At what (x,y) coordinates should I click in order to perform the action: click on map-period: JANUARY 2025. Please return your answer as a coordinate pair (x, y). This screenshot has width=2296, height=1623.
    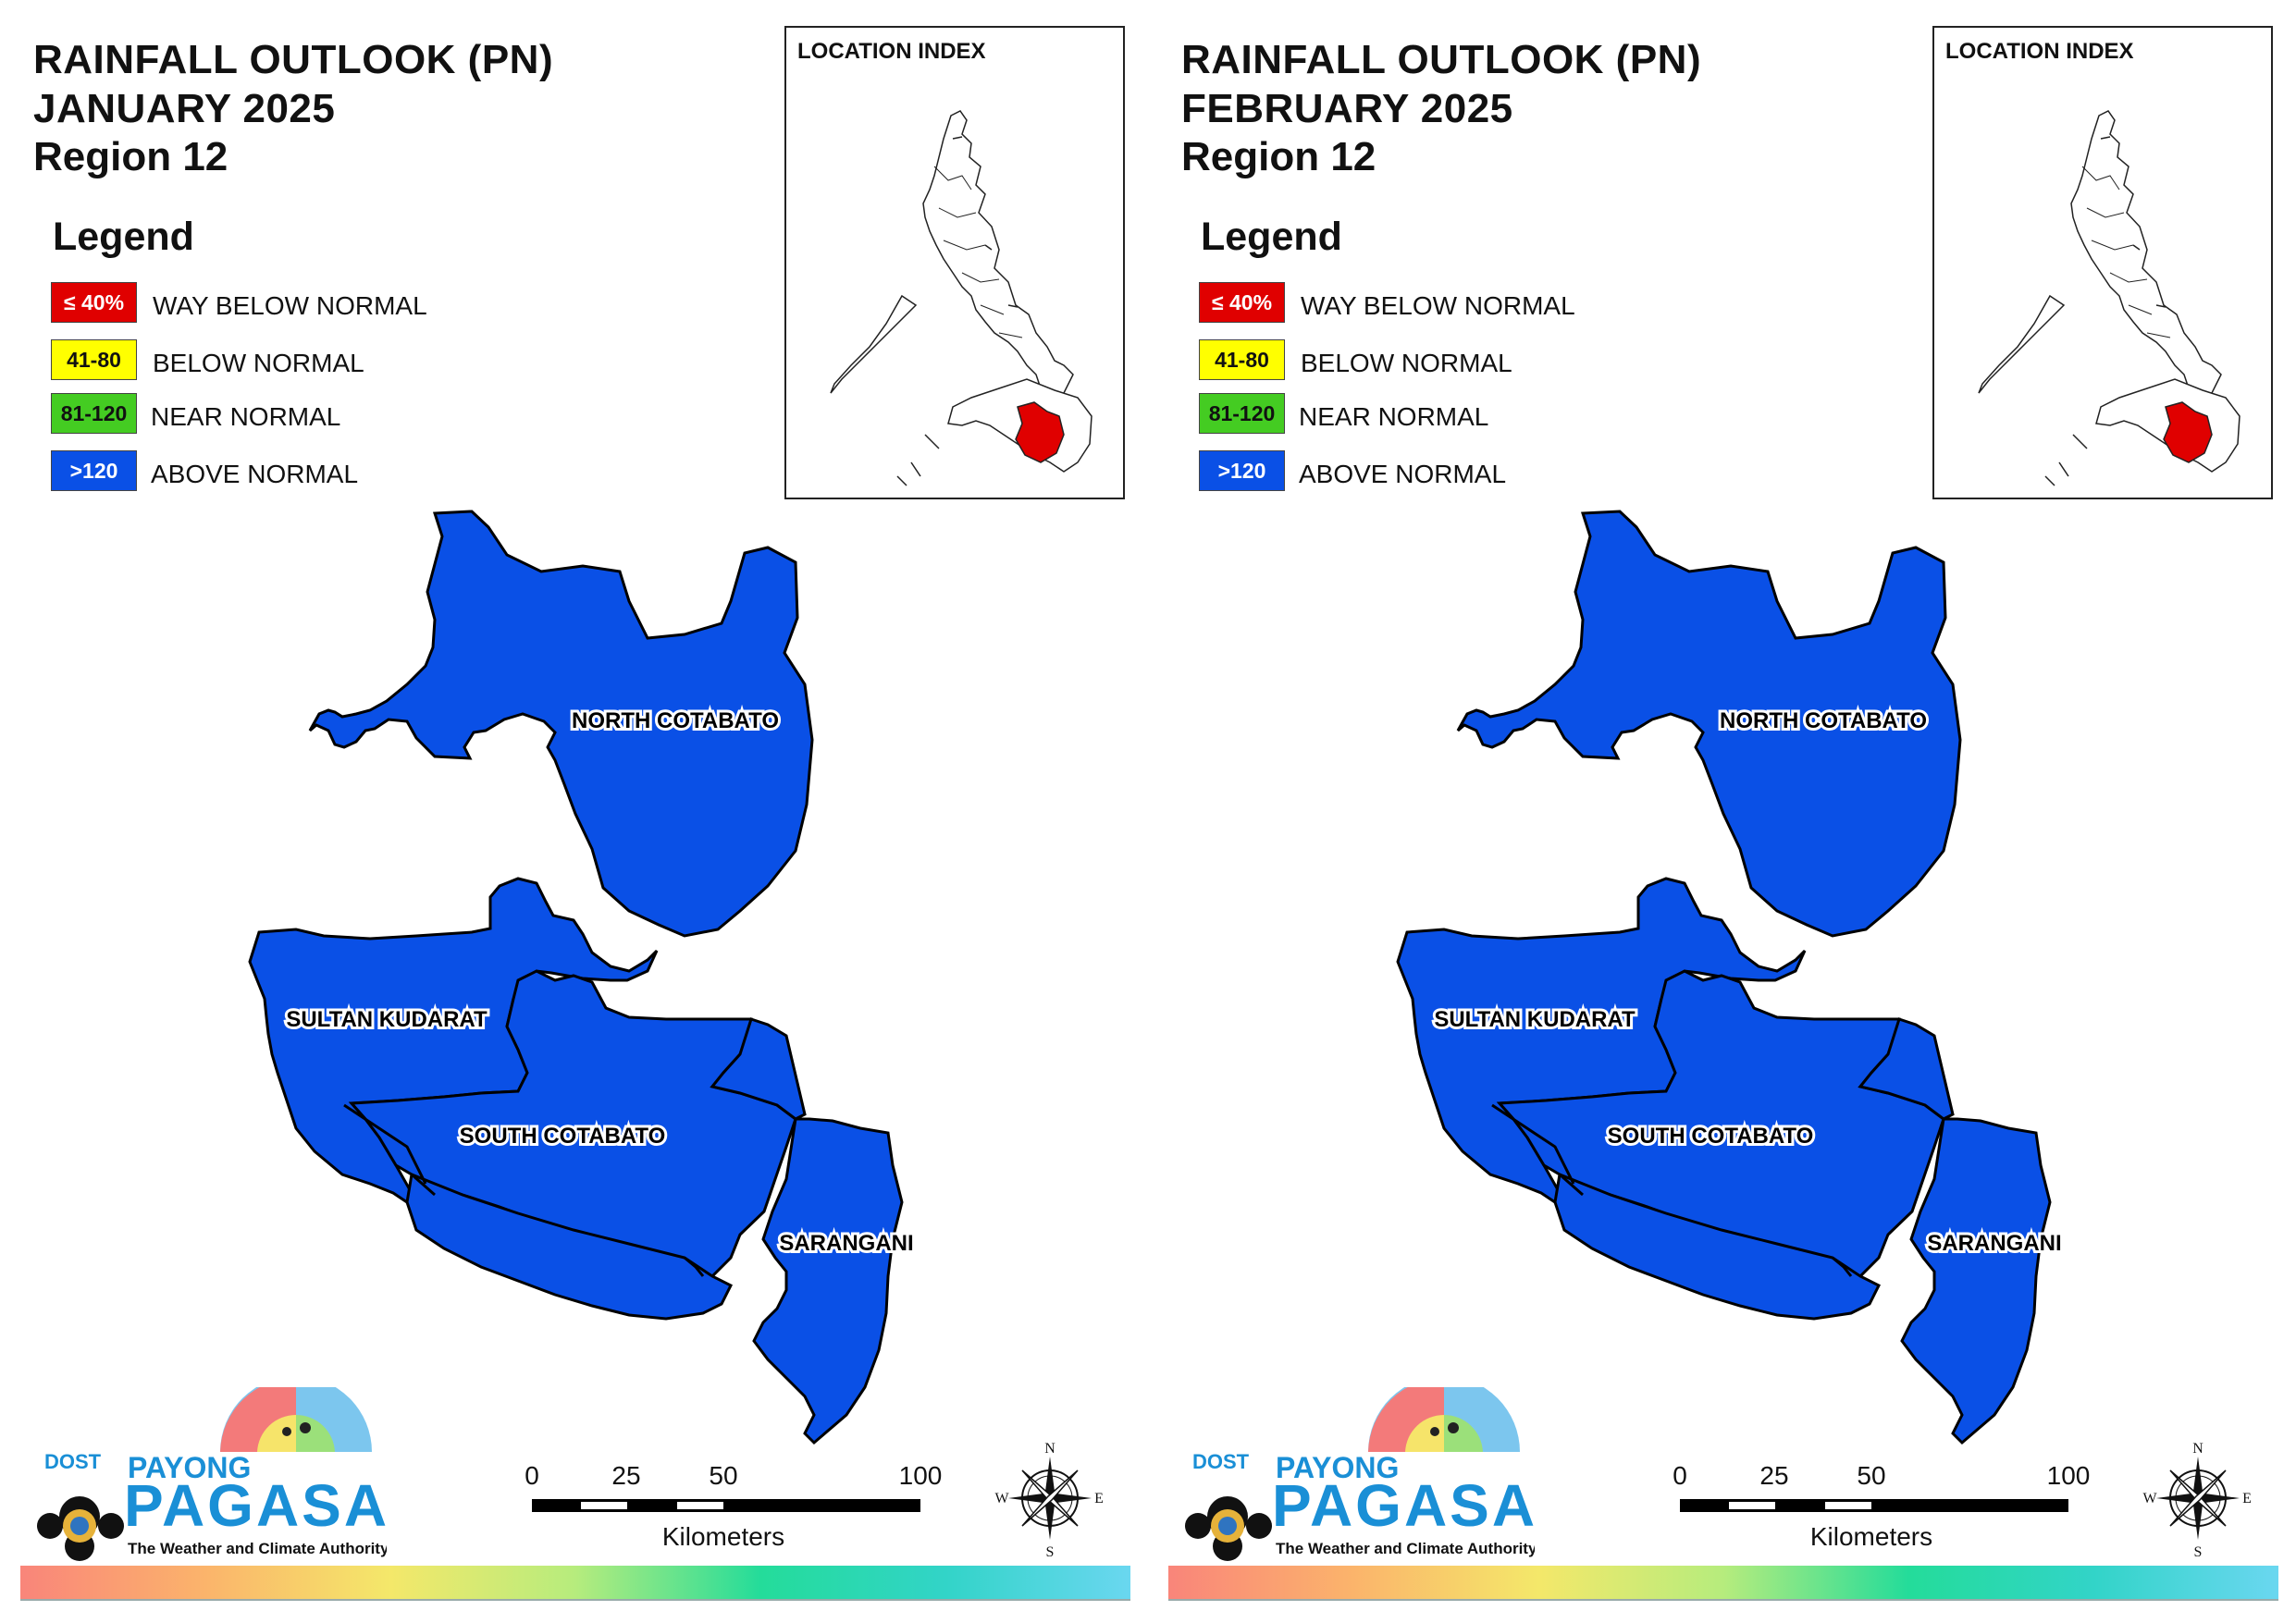
    Looking at the image, I should click on (184, 108).